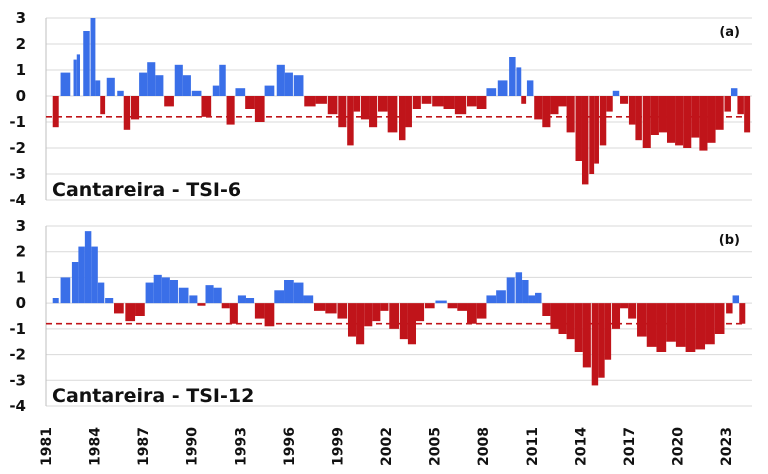  What do you see at coordinates (17, 122) in the screenshot?
I see `y-tick-label: -1` at bounding box center [17, 122].